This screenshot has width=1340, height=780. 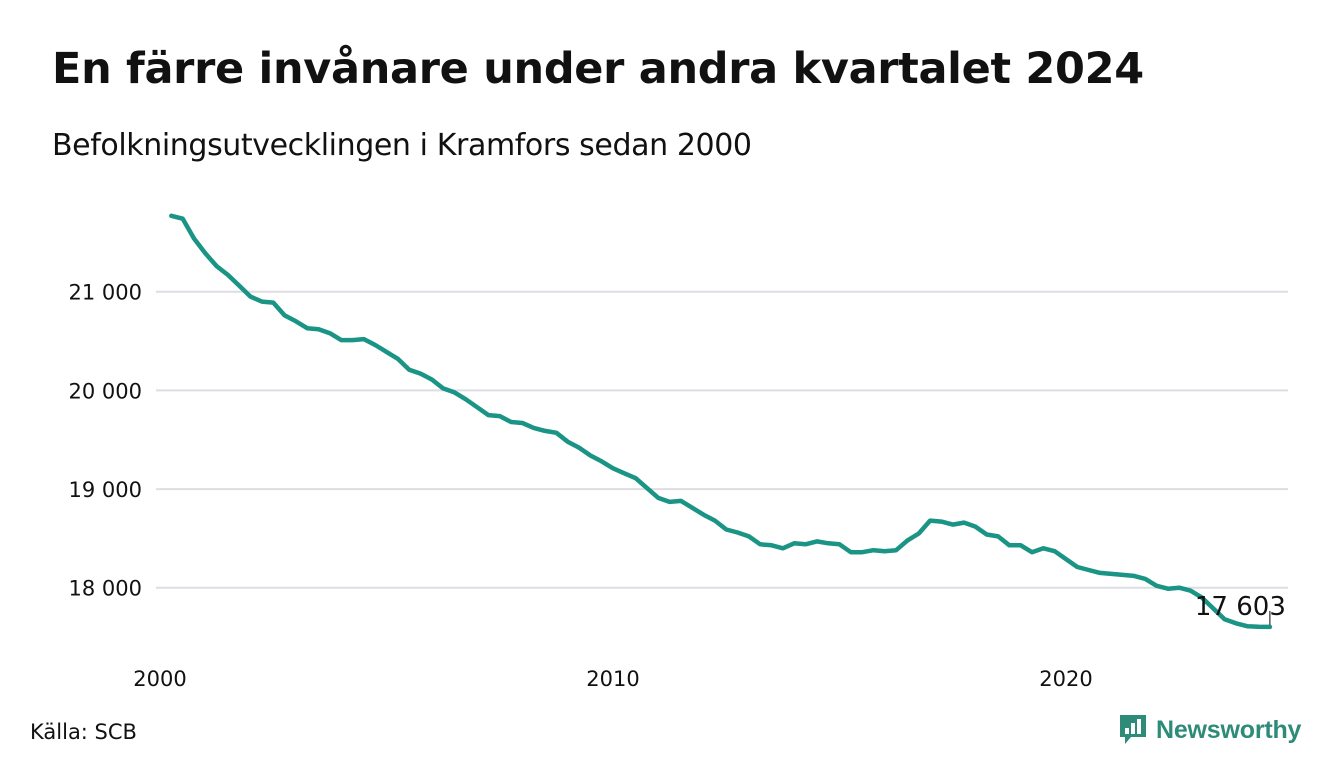 I want to click on y-tick-label-21000: 21 000, so click(x=105, y=293).